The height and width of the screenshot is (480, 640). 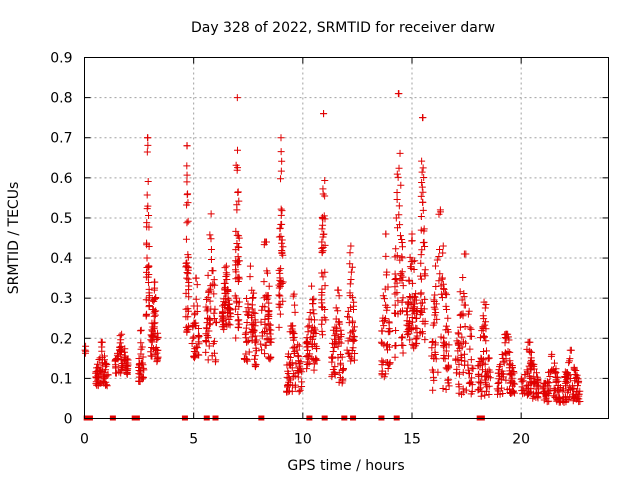 I want to click on y-tick-label: 0.7, so click(x=61, y=139).